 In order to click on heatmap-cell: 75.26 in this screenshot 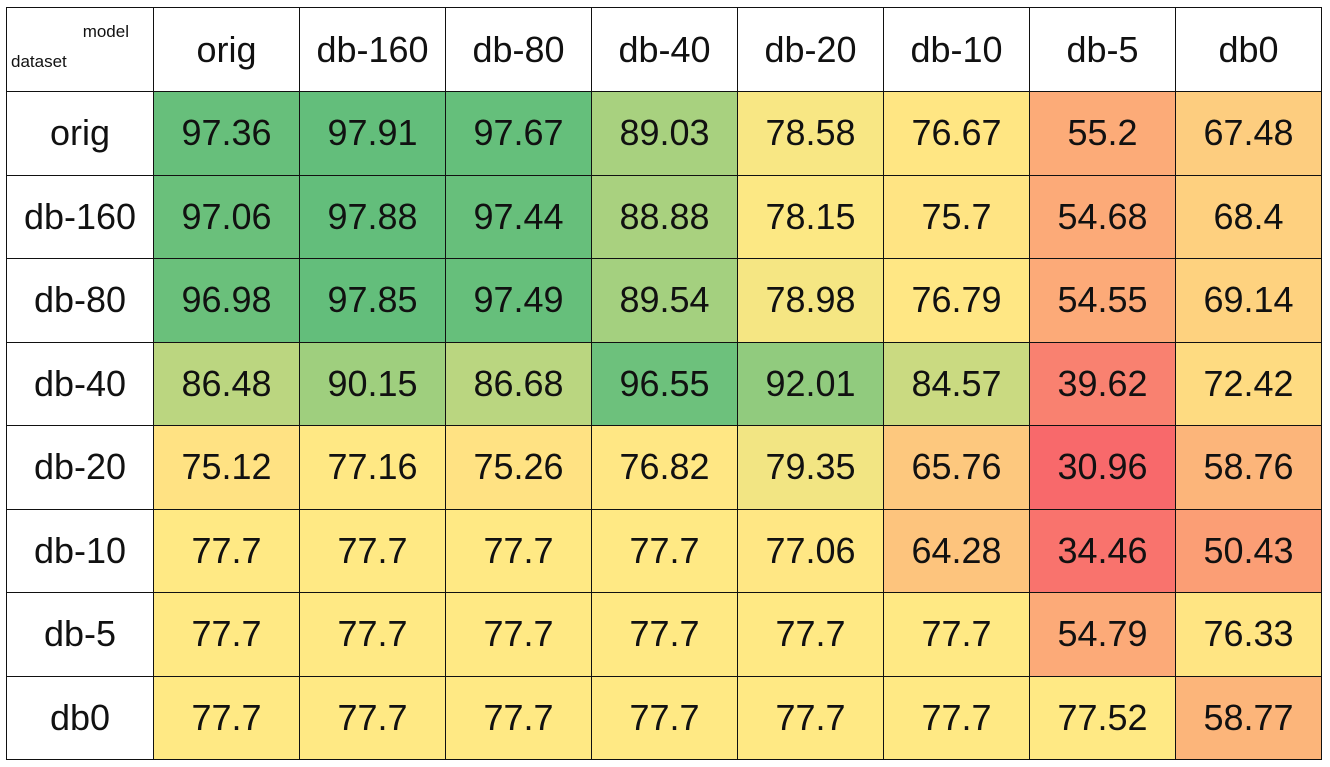, I will do `click(518, 467)`.